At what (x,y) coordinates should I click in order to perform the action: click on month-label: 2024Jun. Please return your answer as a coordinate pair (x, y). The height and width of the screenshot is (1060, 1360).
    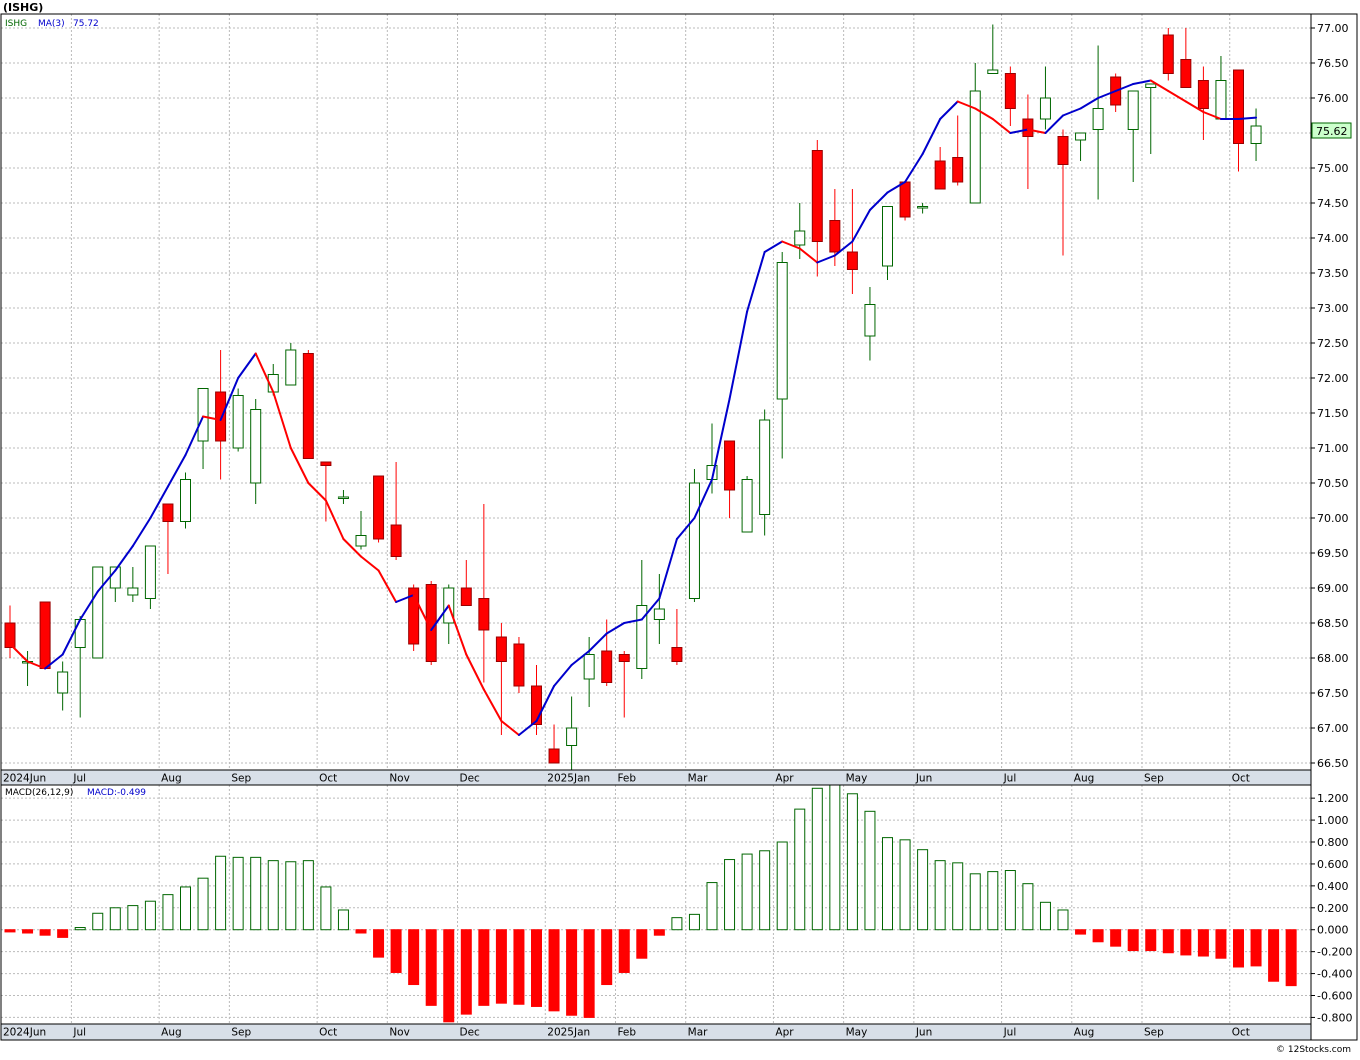
    Looking at the image, I should click on (24, 779).